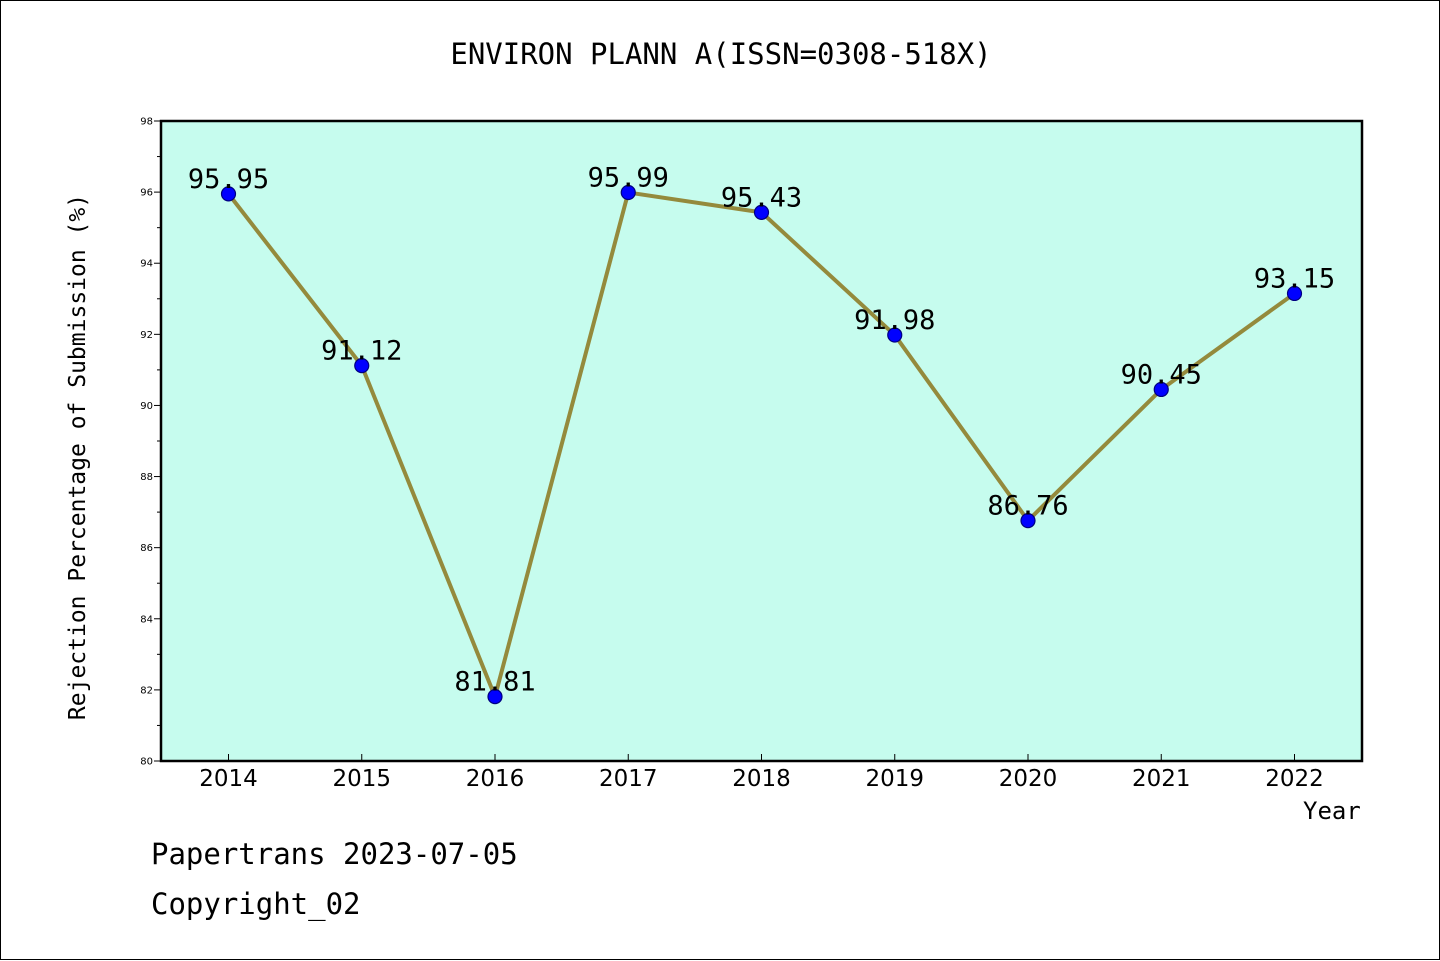 The width and height of the screenshot is (1440, 961). What do you see at coordinates (761, 197) in the screenshot?
I see `data-label: 95.43` at bounding box center [761, 197].